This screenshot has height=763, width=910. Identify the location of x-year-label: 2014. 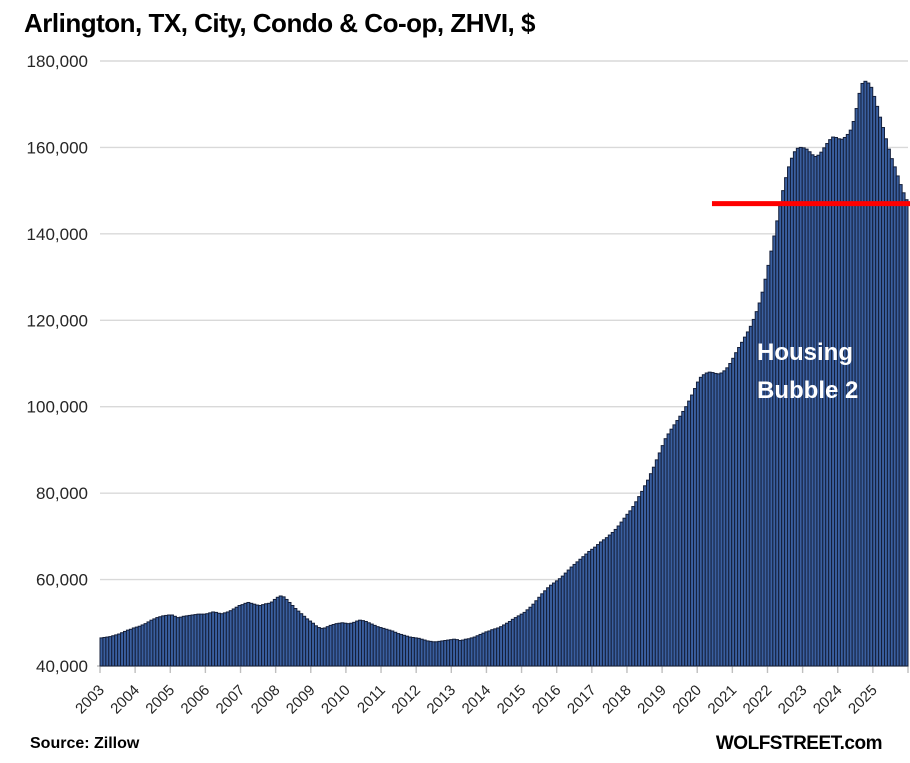
(477, 700).